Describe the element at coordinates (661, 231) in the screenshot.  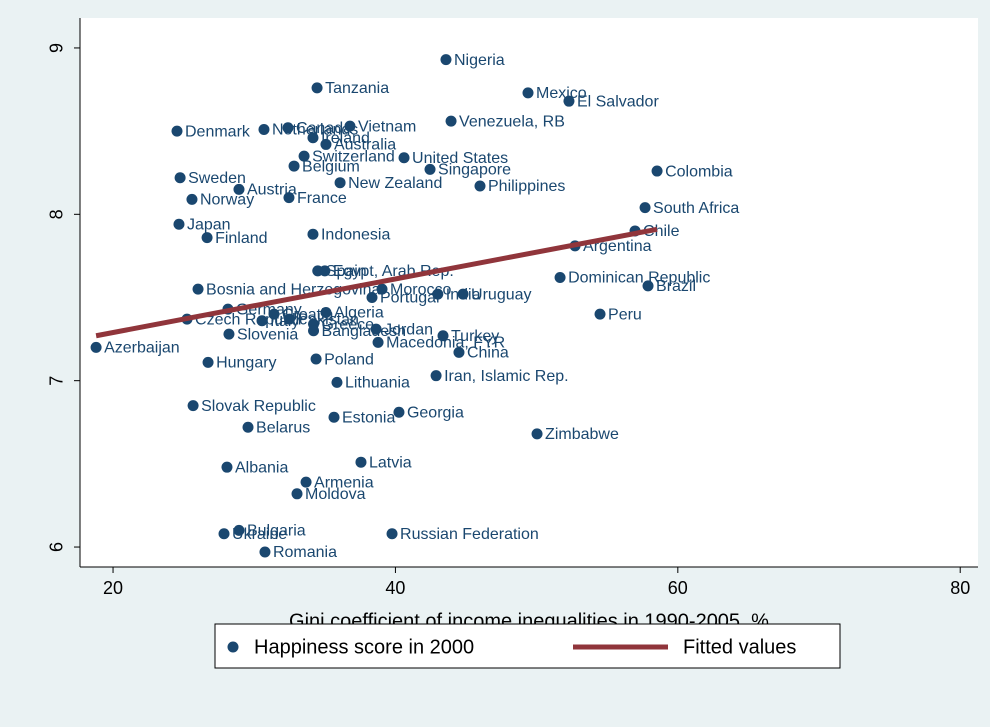
I see `point-label: Chile` at that location.